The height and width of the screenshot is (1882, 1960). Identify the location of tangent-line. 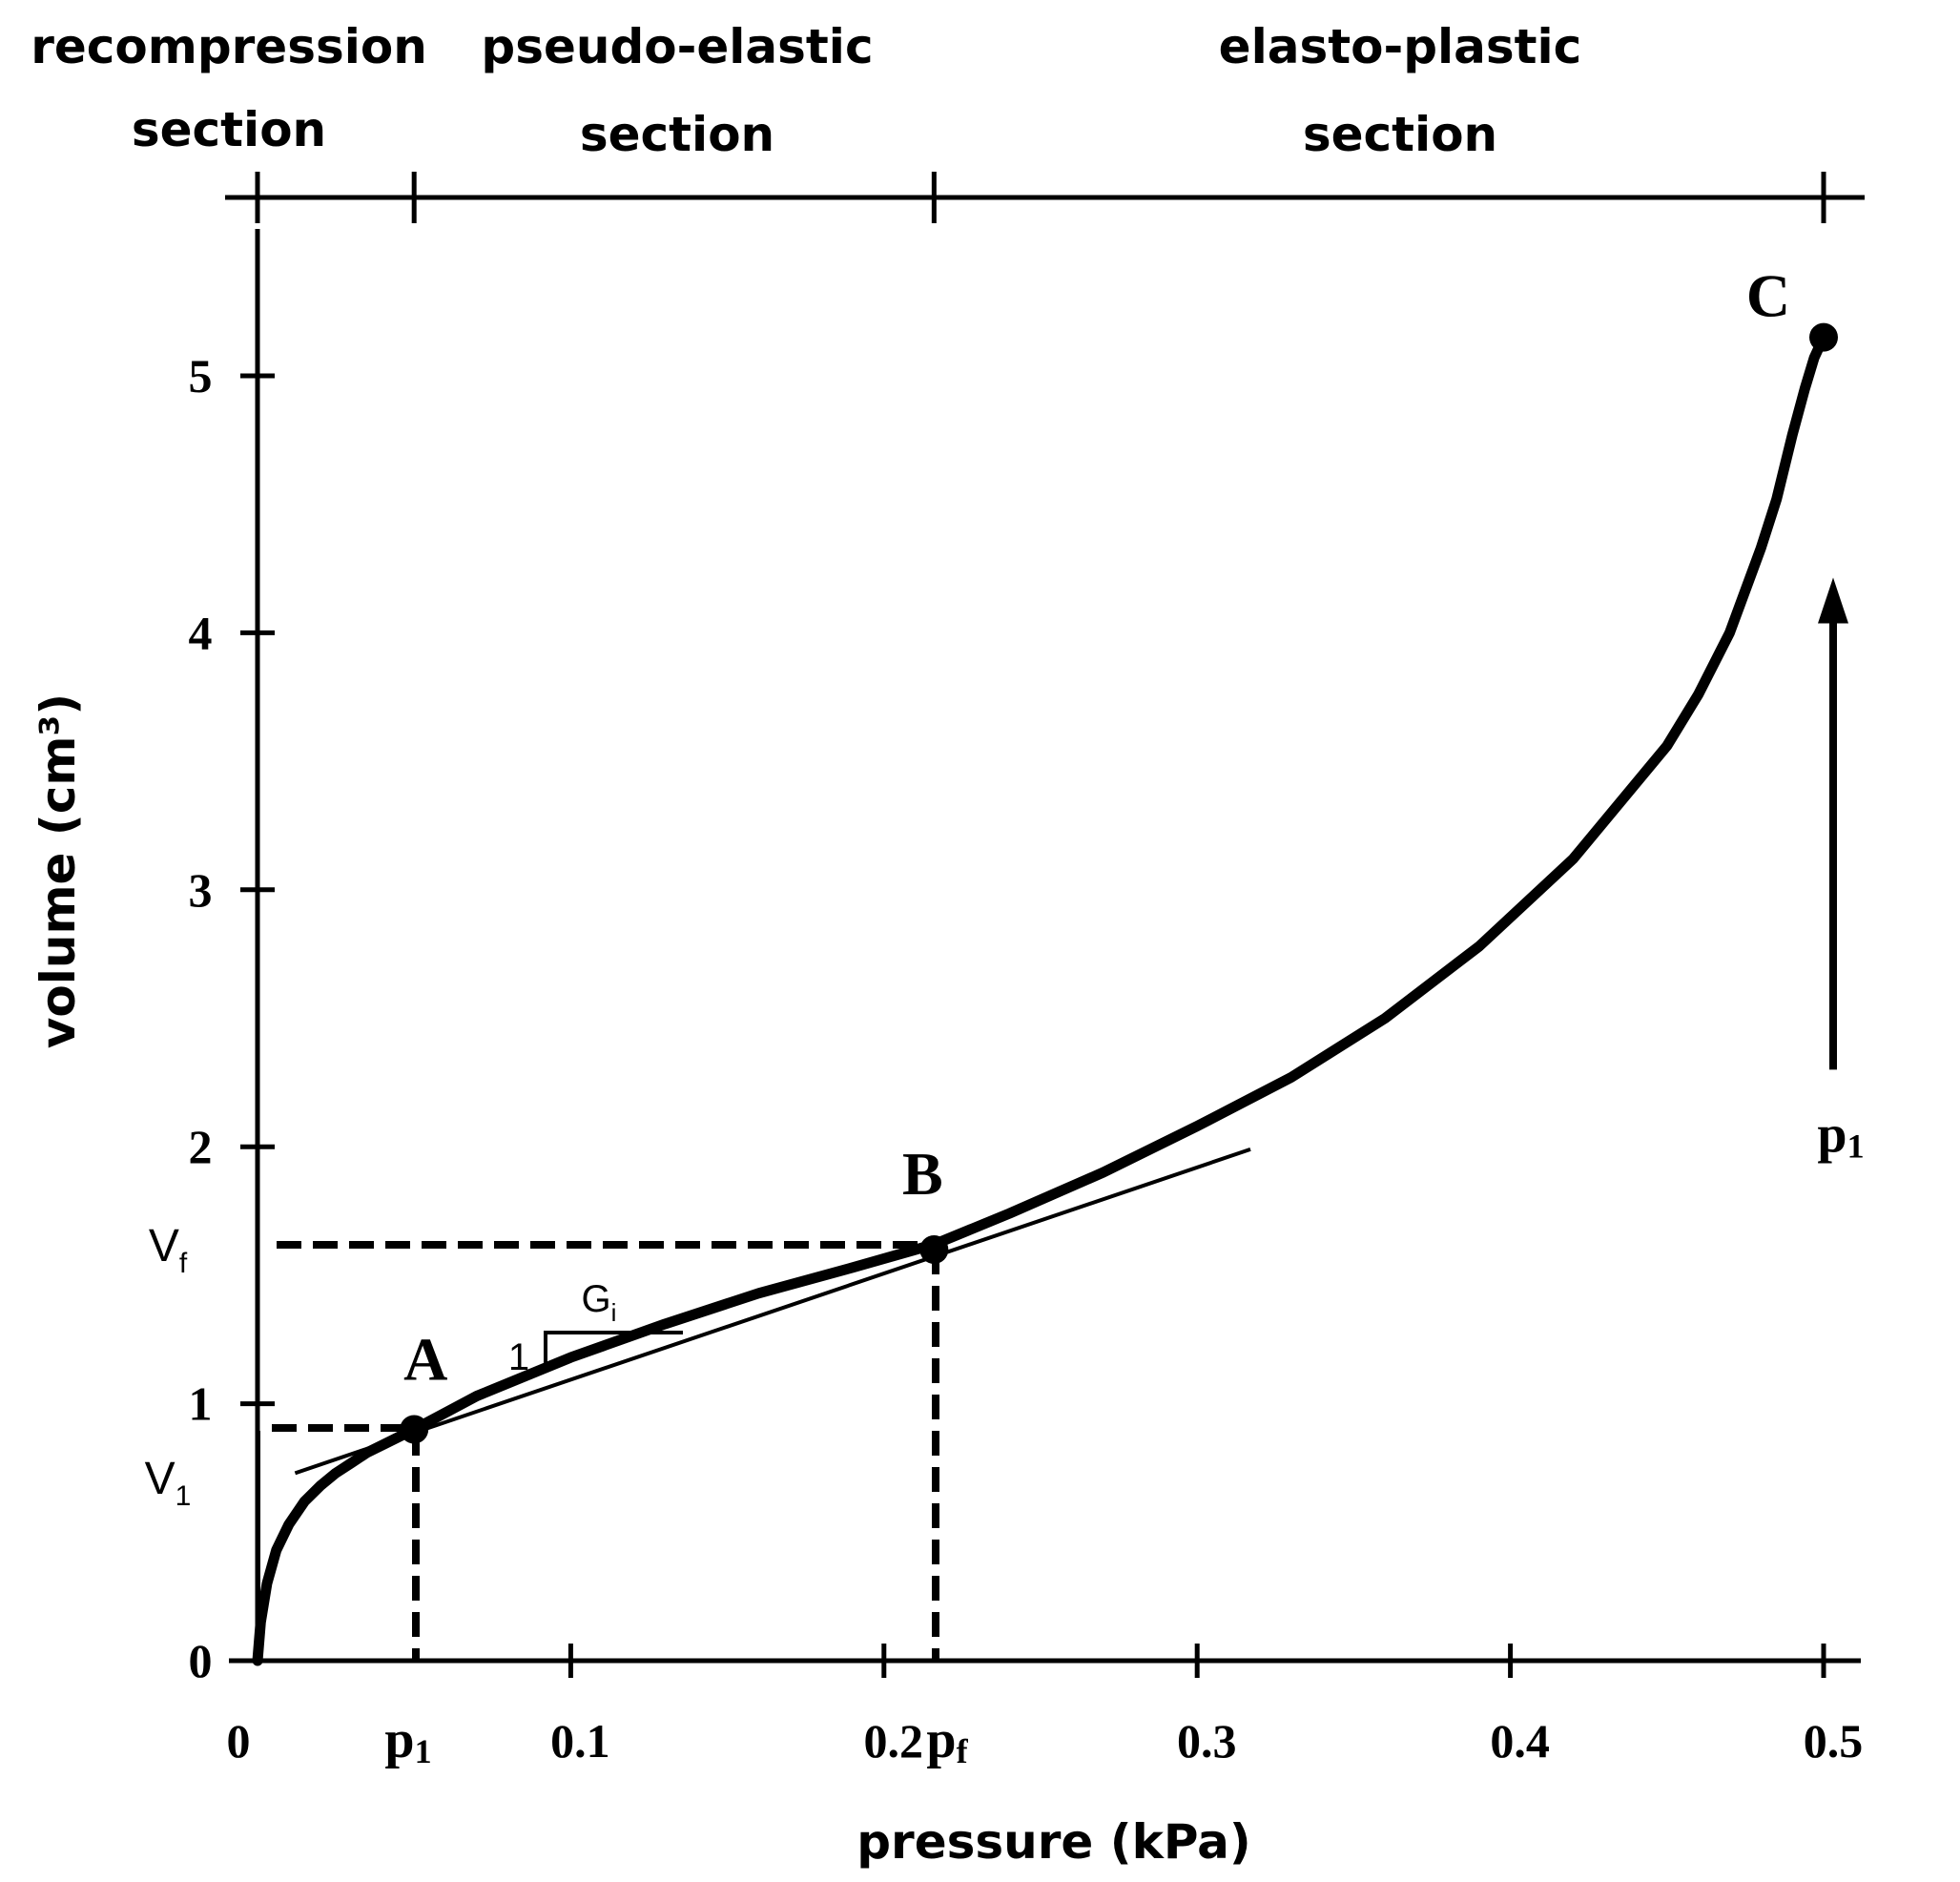
(772, 1311).